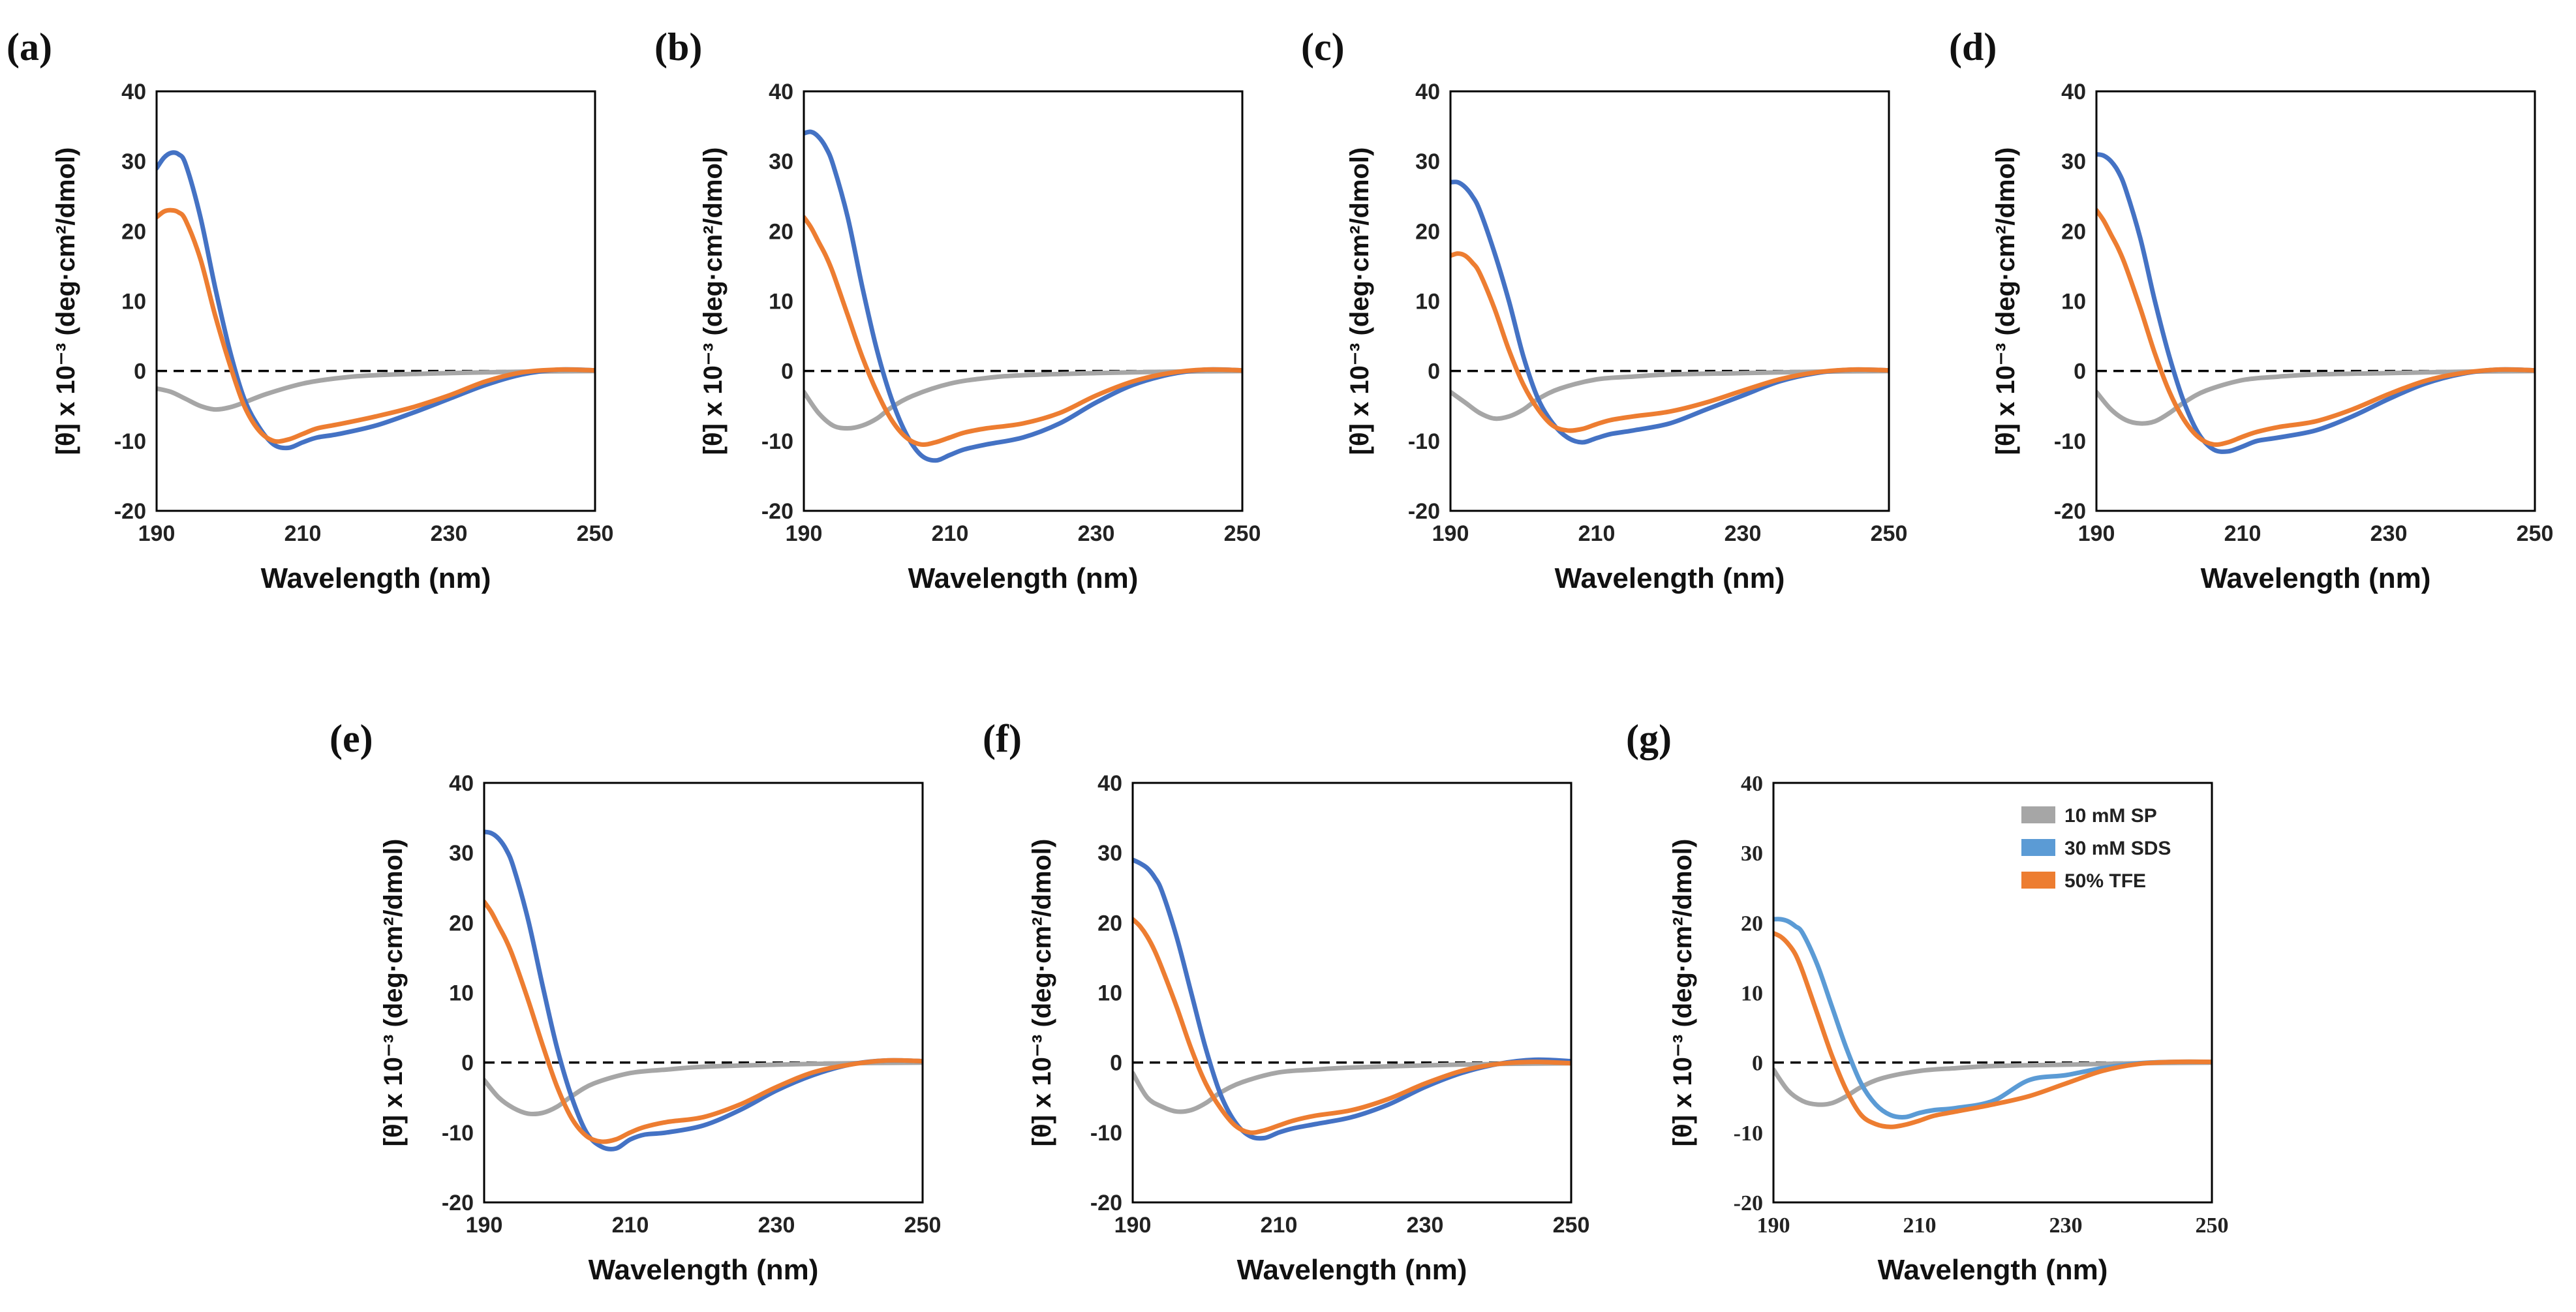  Describe the element at coordinates (678, 47) in the screenshot. I see `panel-label: (b)` at that location.